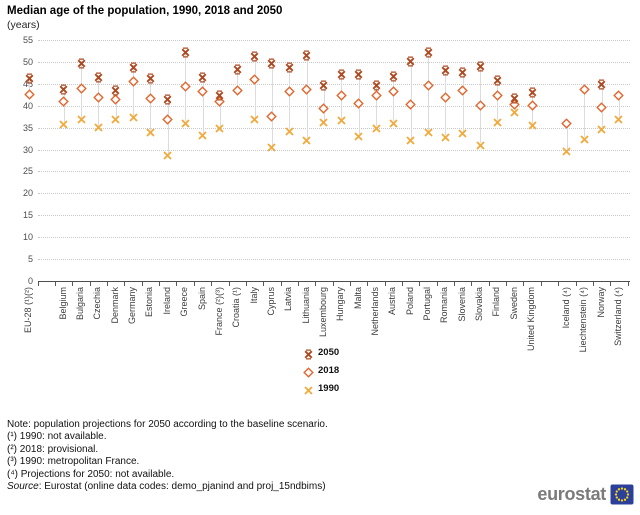  I want to click on x-tick-label-austria: Austria, so click(392, 301).